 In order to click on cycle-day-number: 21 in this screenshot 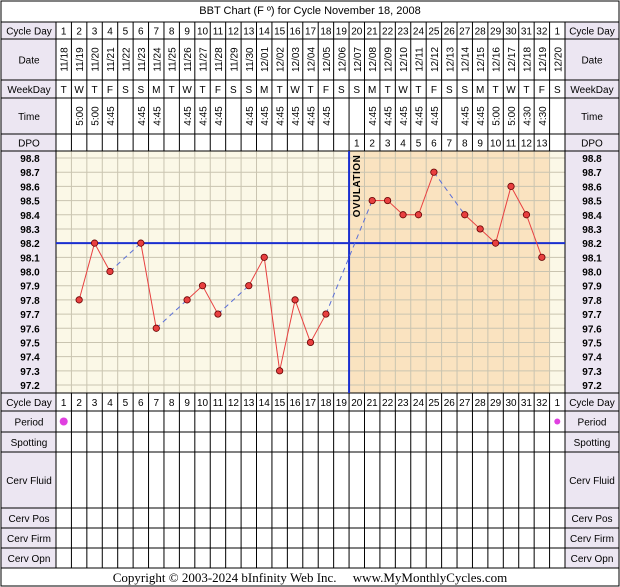, I will do `click(373, 403)`.